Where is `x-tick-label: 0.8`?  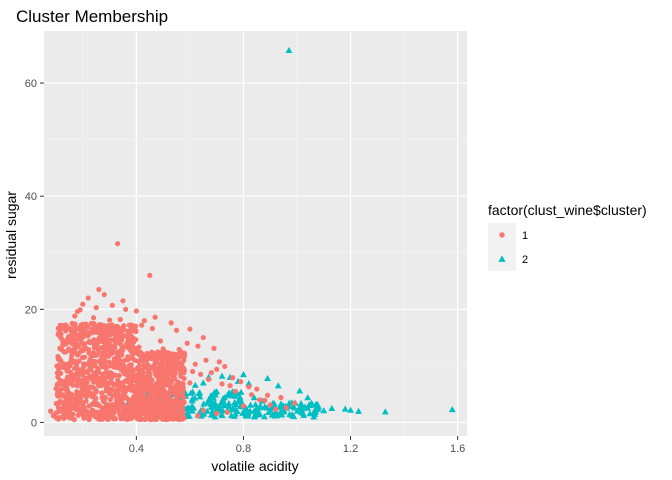
x-tick-label: 0.8 is located at coordinates (243, 449).